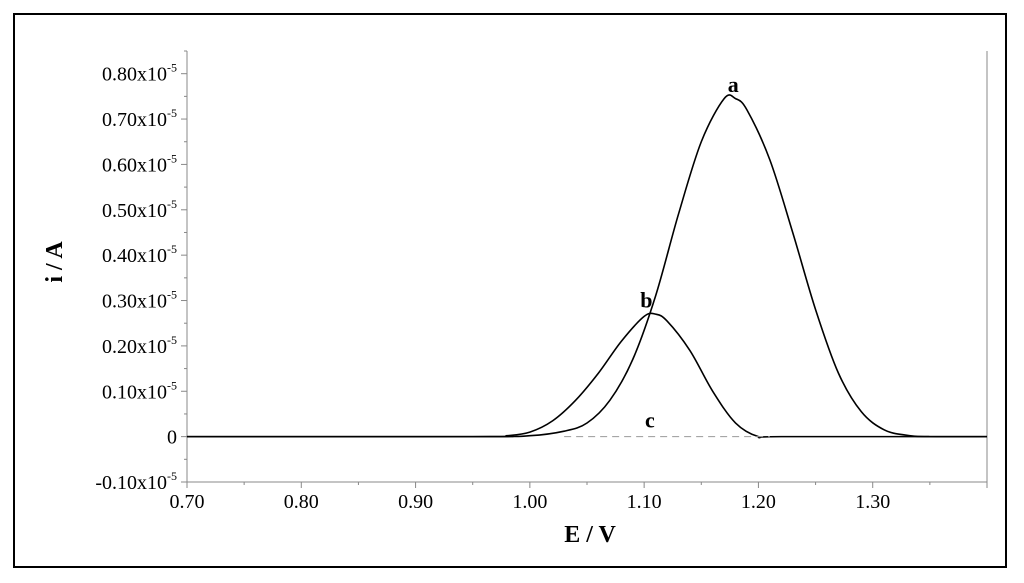 The image size is (1024, 583). Describe the element at coordinates (172, 438) in the screenshot. I see `y-tick-label: 0` at that location.